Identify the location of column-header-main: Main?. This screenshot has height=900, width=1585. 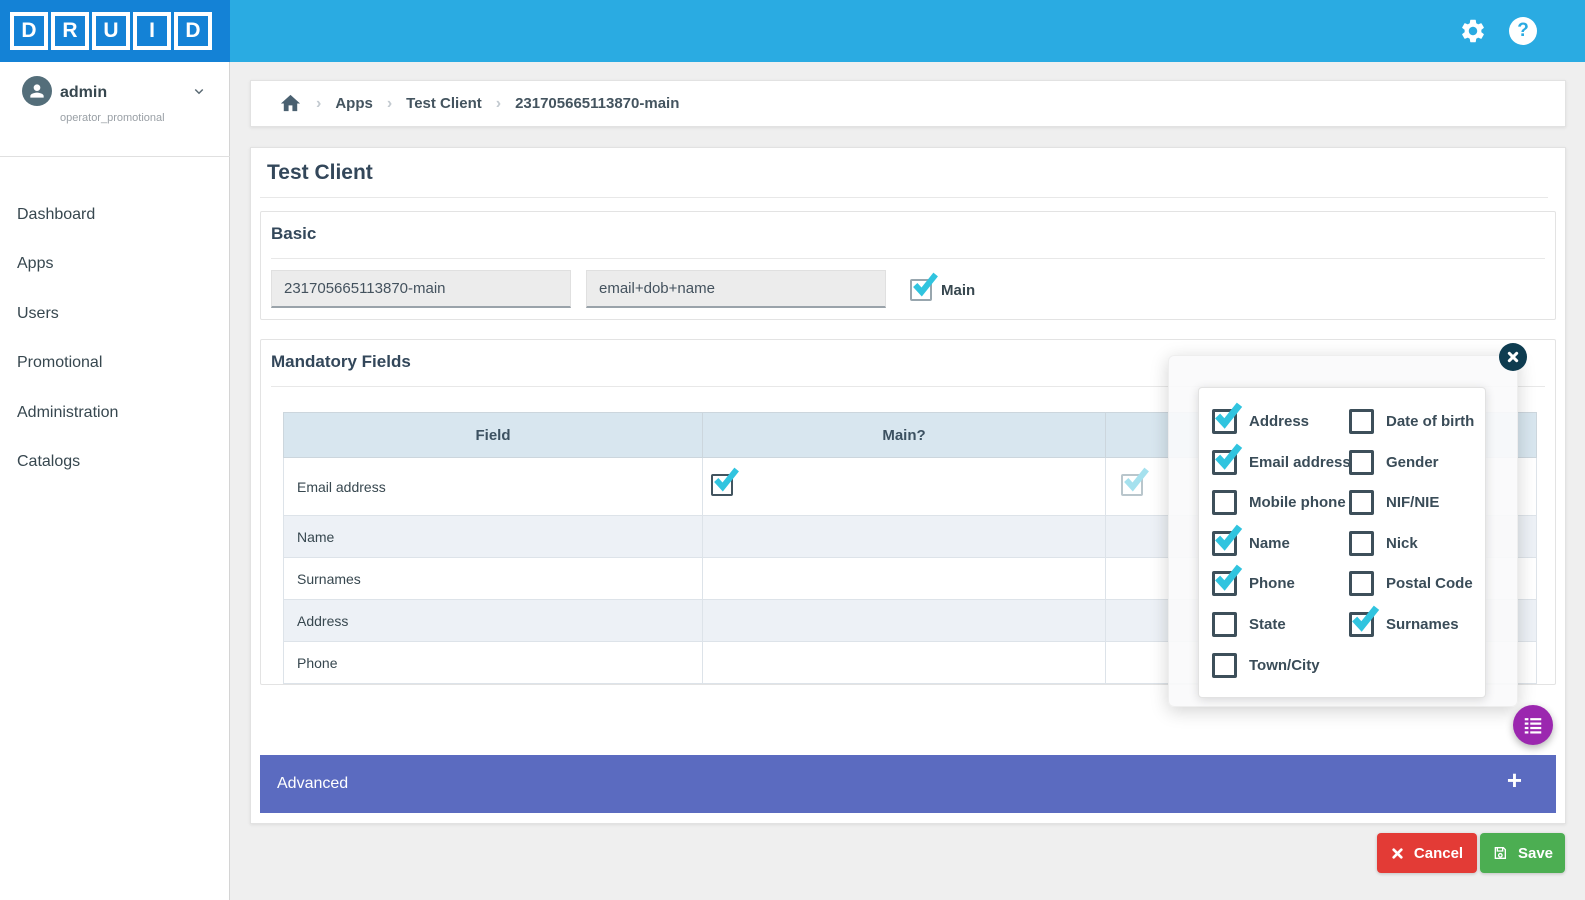
(904, 435).